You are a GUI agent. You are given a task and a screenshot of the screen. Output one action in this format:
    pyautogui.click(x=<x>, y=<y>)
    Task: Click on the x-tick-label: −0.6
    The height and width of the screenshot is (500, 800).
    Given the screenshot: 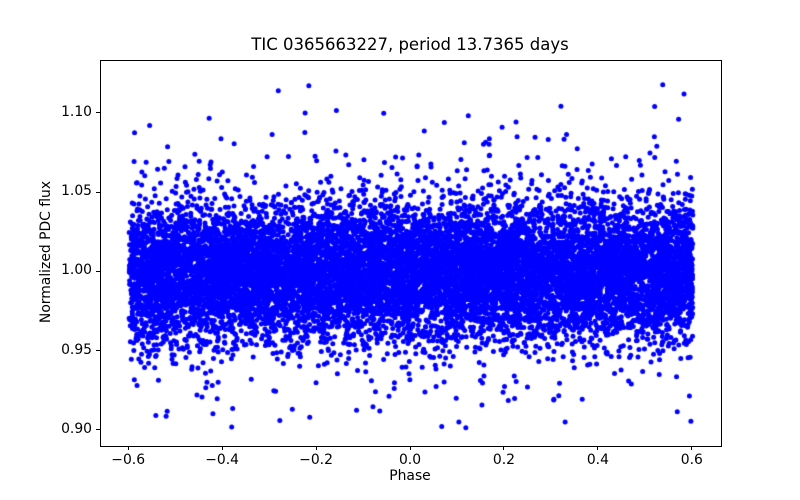 What is the action you would take?
    pyautogui.click(x=128, y=460)
    